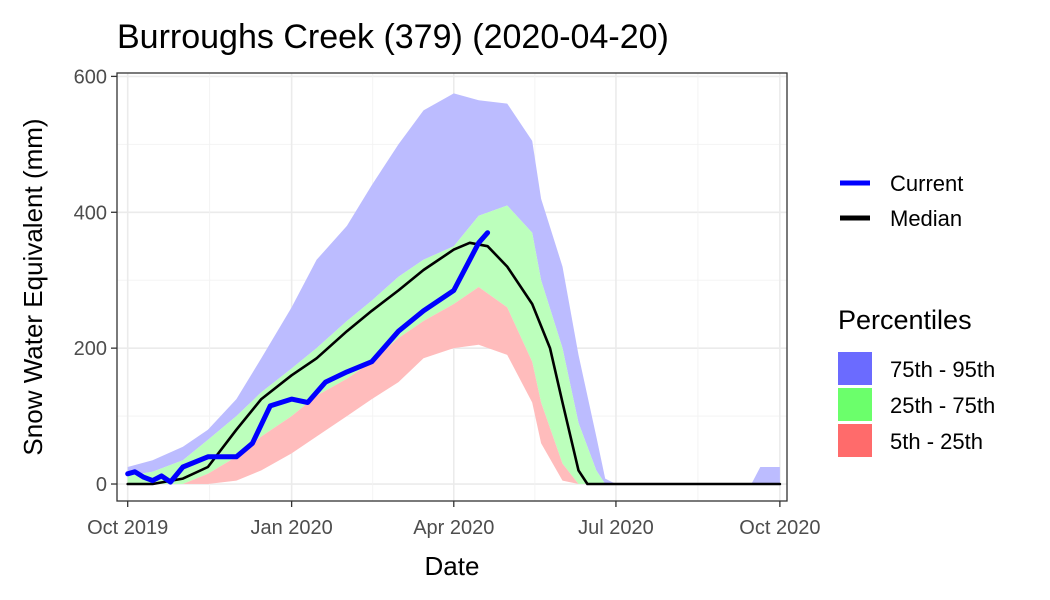 The height and width of the screenshot is (600, 1050). I want to click on y-axis-title: Snow Water Equivalent (mm), so click(33, 286).